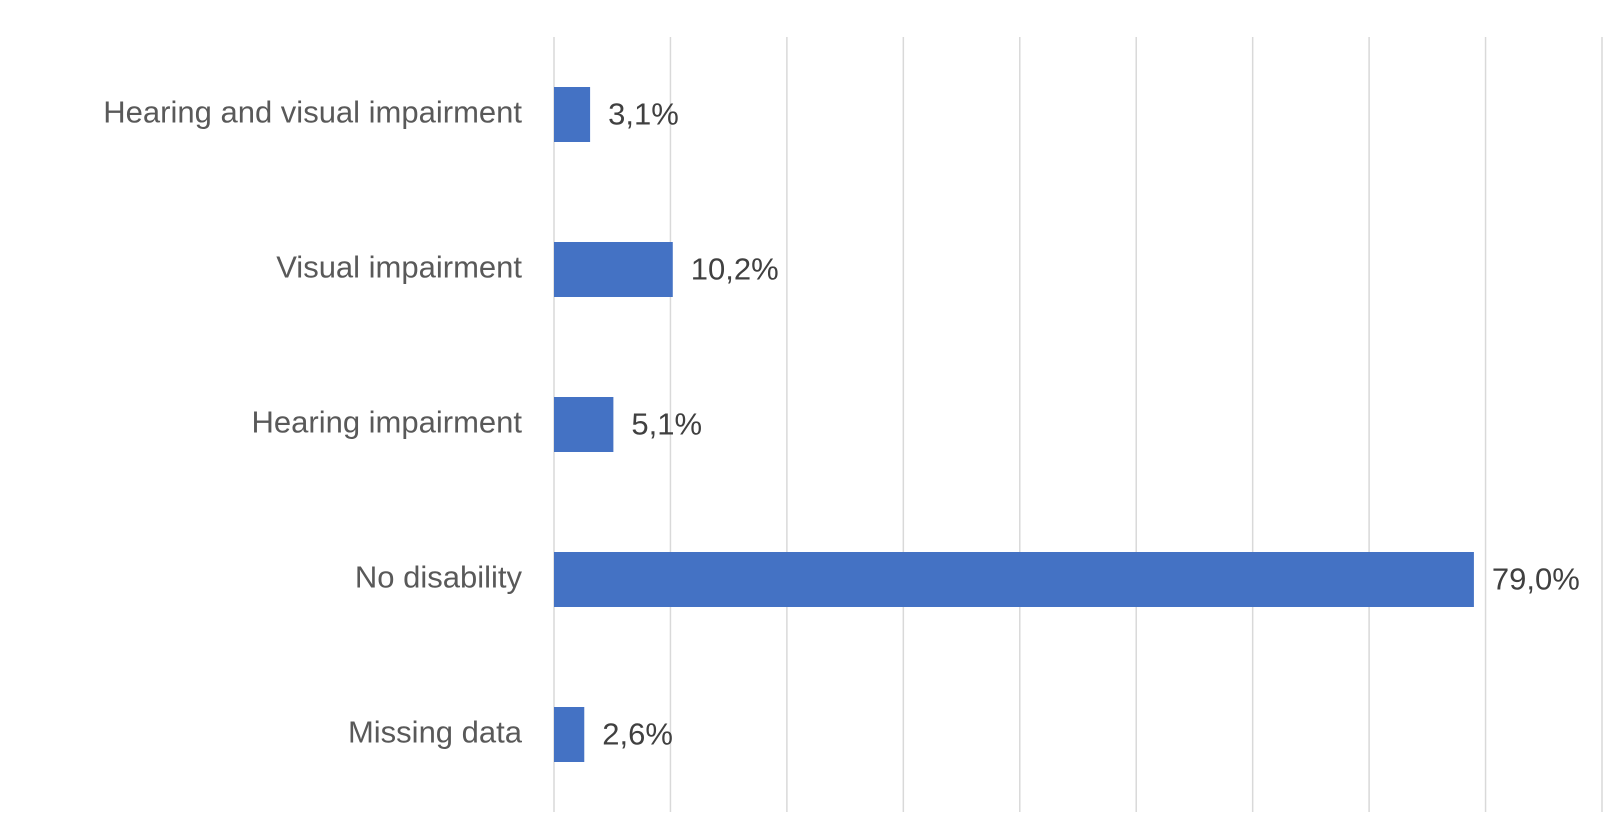 The height and width of the screenshot is (834, 1620). Describe the element at coordinates (439, 577) in the screenshot. I see `y-tick-label: No disability` at that location.